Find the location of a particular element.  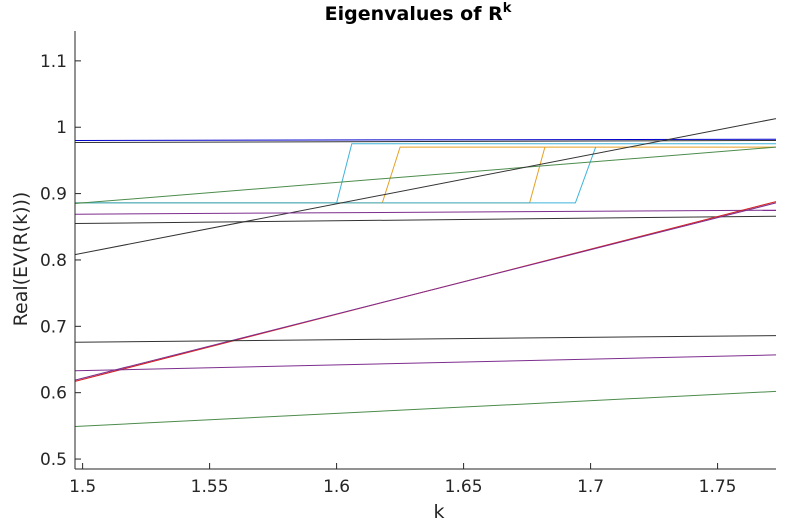

x-axis-label: k is located at coordinates (438, 512).